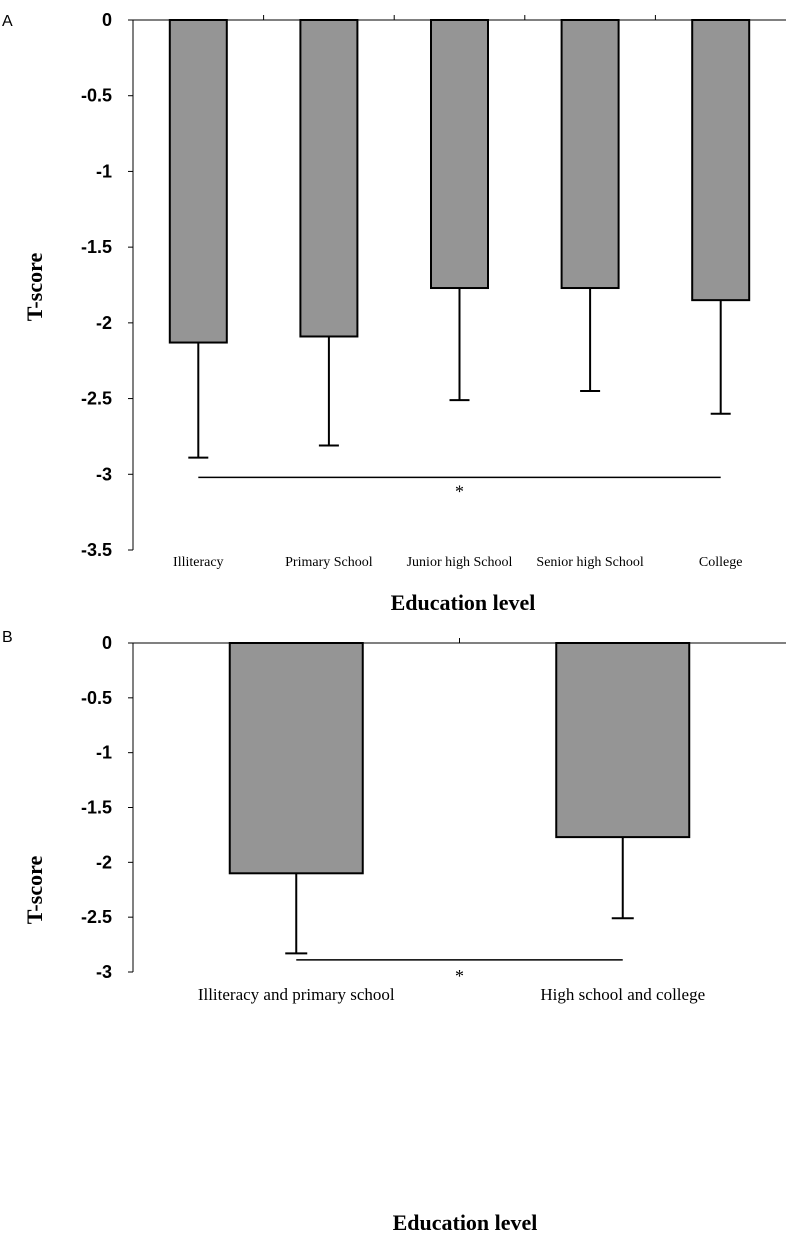  Describe the element at coordinates (96, 917) in the screenshot. I see `panel-b-y-tick-label: -2.5` at that location.